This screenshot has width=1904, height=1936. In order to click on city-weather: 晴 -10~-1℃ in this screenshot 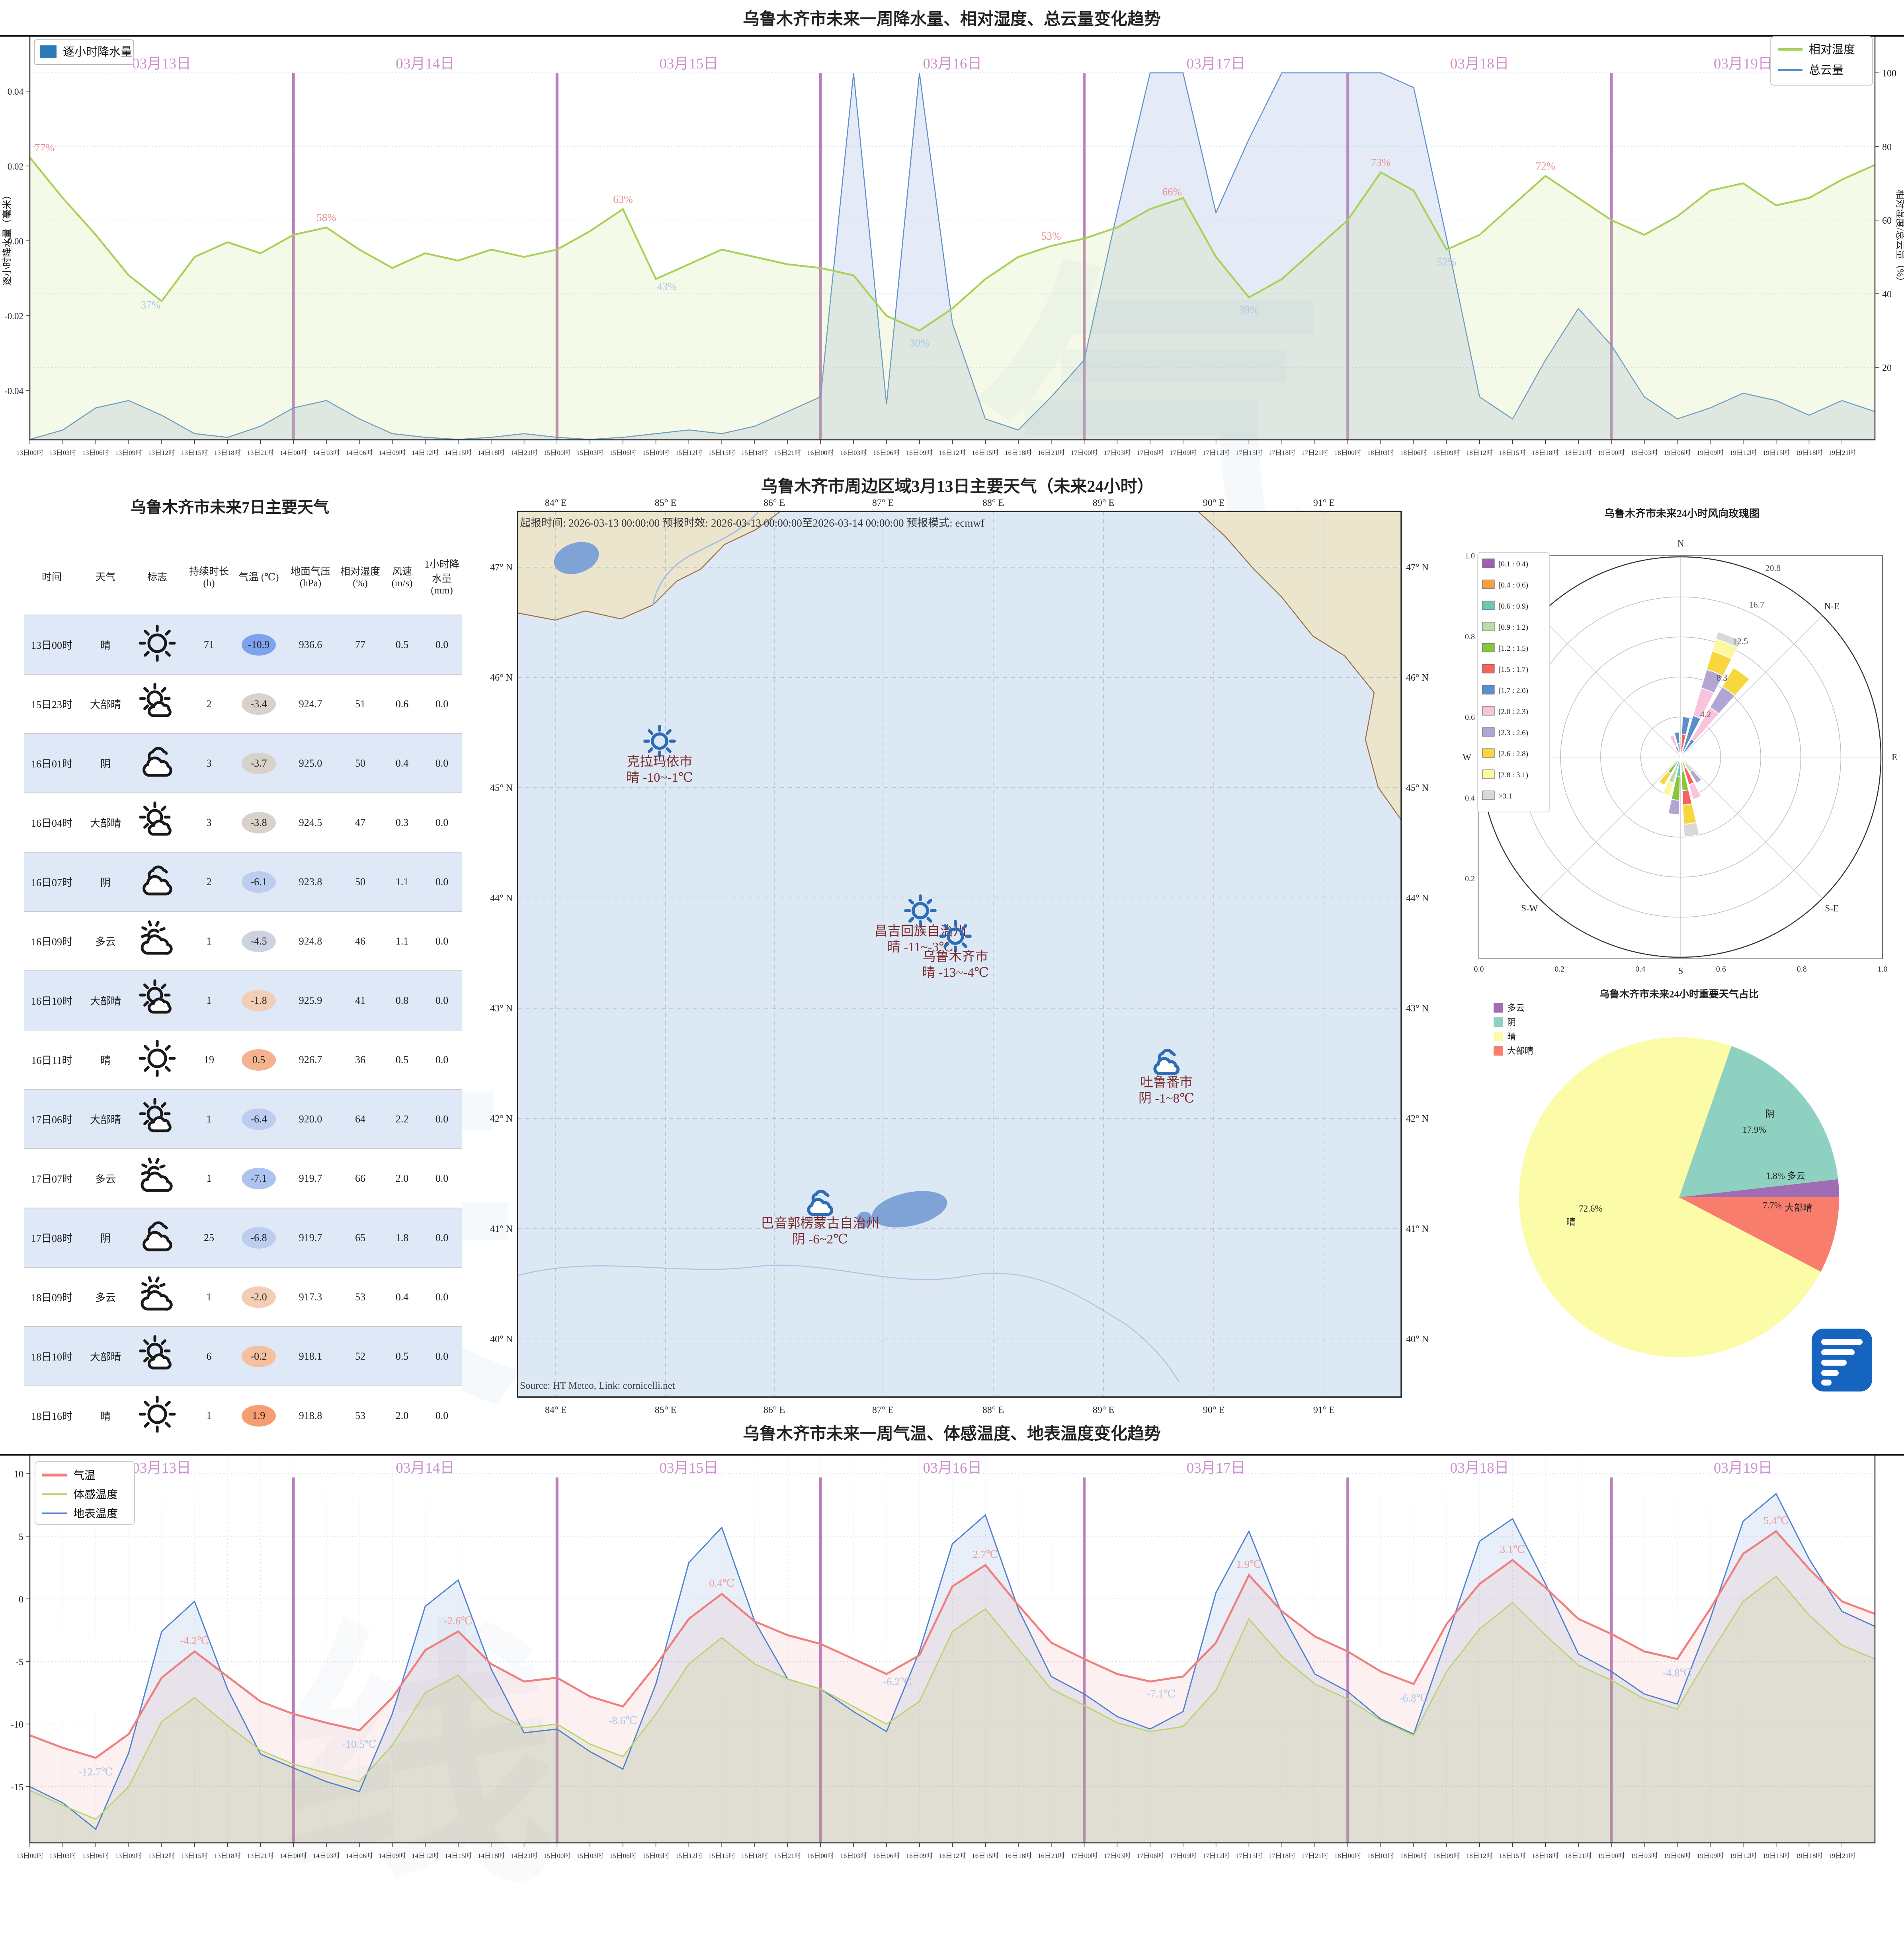, I will do `click(660, 778)`.